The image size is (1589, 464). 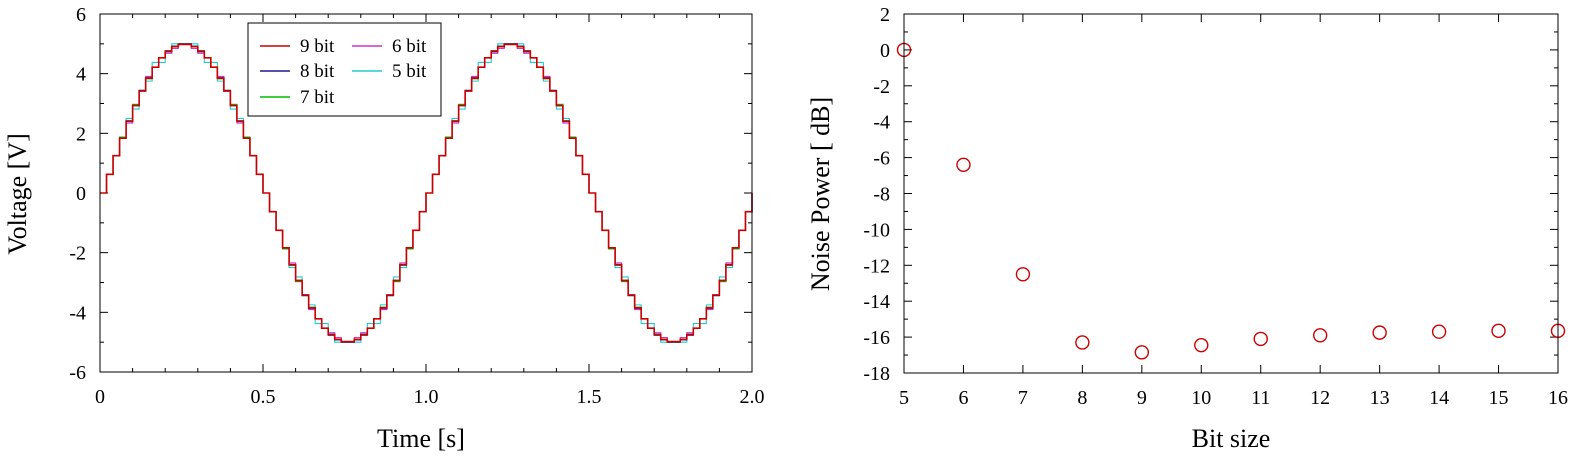 I want to click on y-tick-label: 6, so click(x=81, y=15).